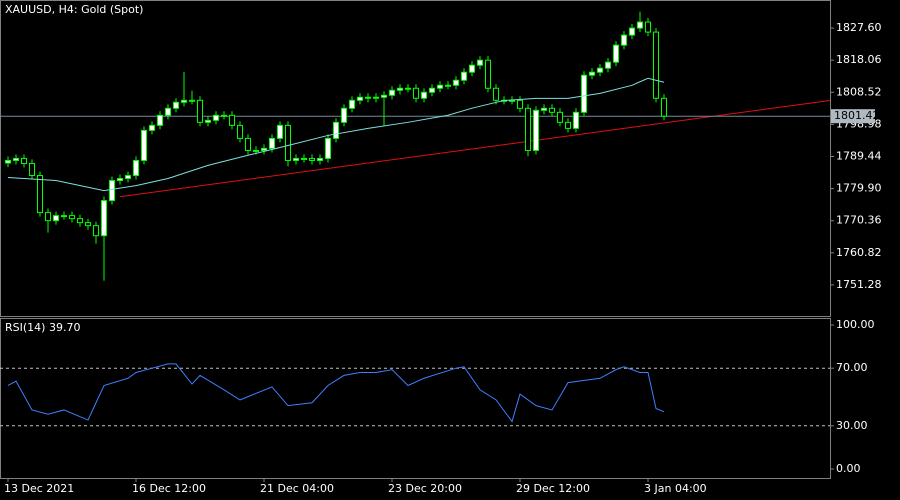 This screenshot has width=900, height=500. Describe the element at coordinates (425, 488) in the screenshot. I see `x-tick-label: 23 Dec 20:00` at that location.